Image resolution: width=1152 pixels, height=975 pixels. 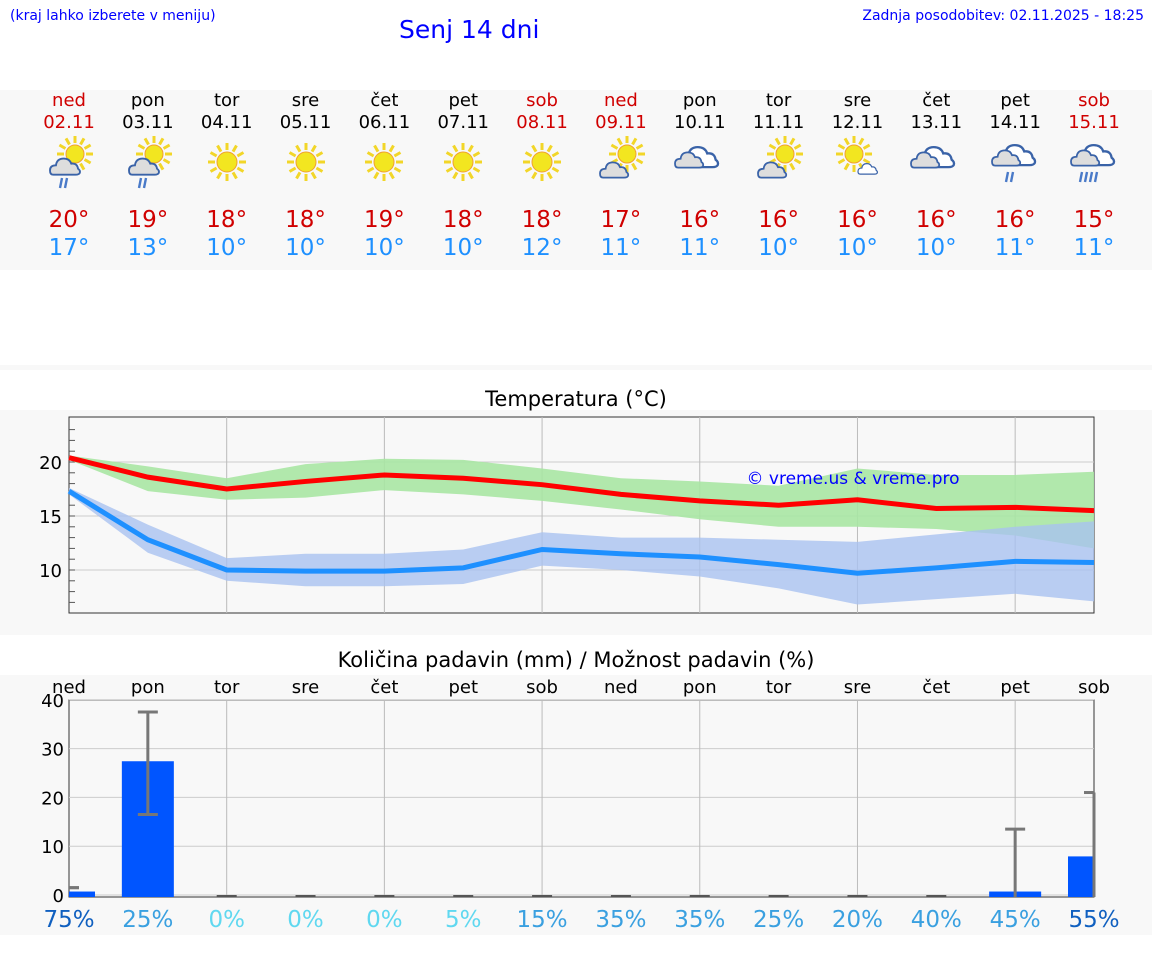 I want to click on y-tick-label: 0, so click(x=58, y=896).